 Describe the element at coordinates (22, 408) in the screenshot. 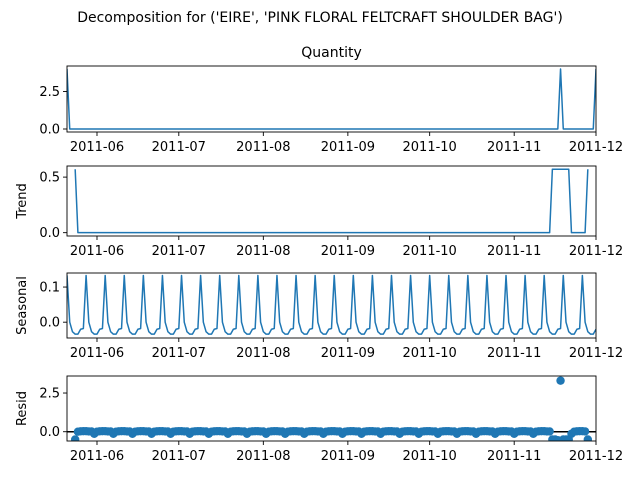

I see `y-axis-label: Resid` at that location.